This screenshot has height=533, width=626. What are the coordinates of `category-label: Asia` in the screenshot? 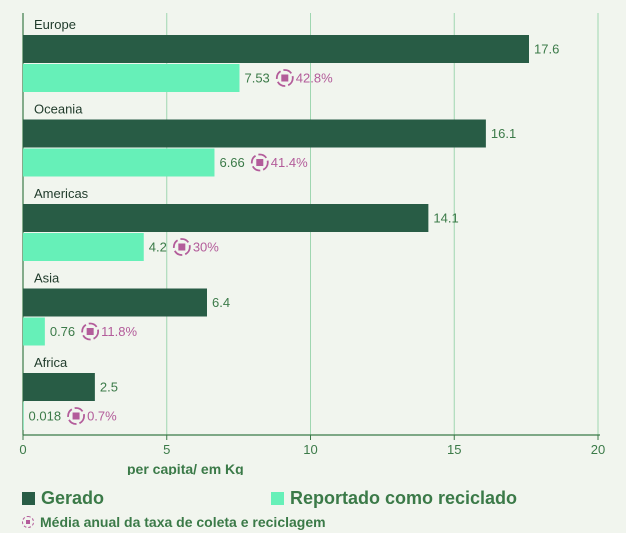 It's located at (47, 278).